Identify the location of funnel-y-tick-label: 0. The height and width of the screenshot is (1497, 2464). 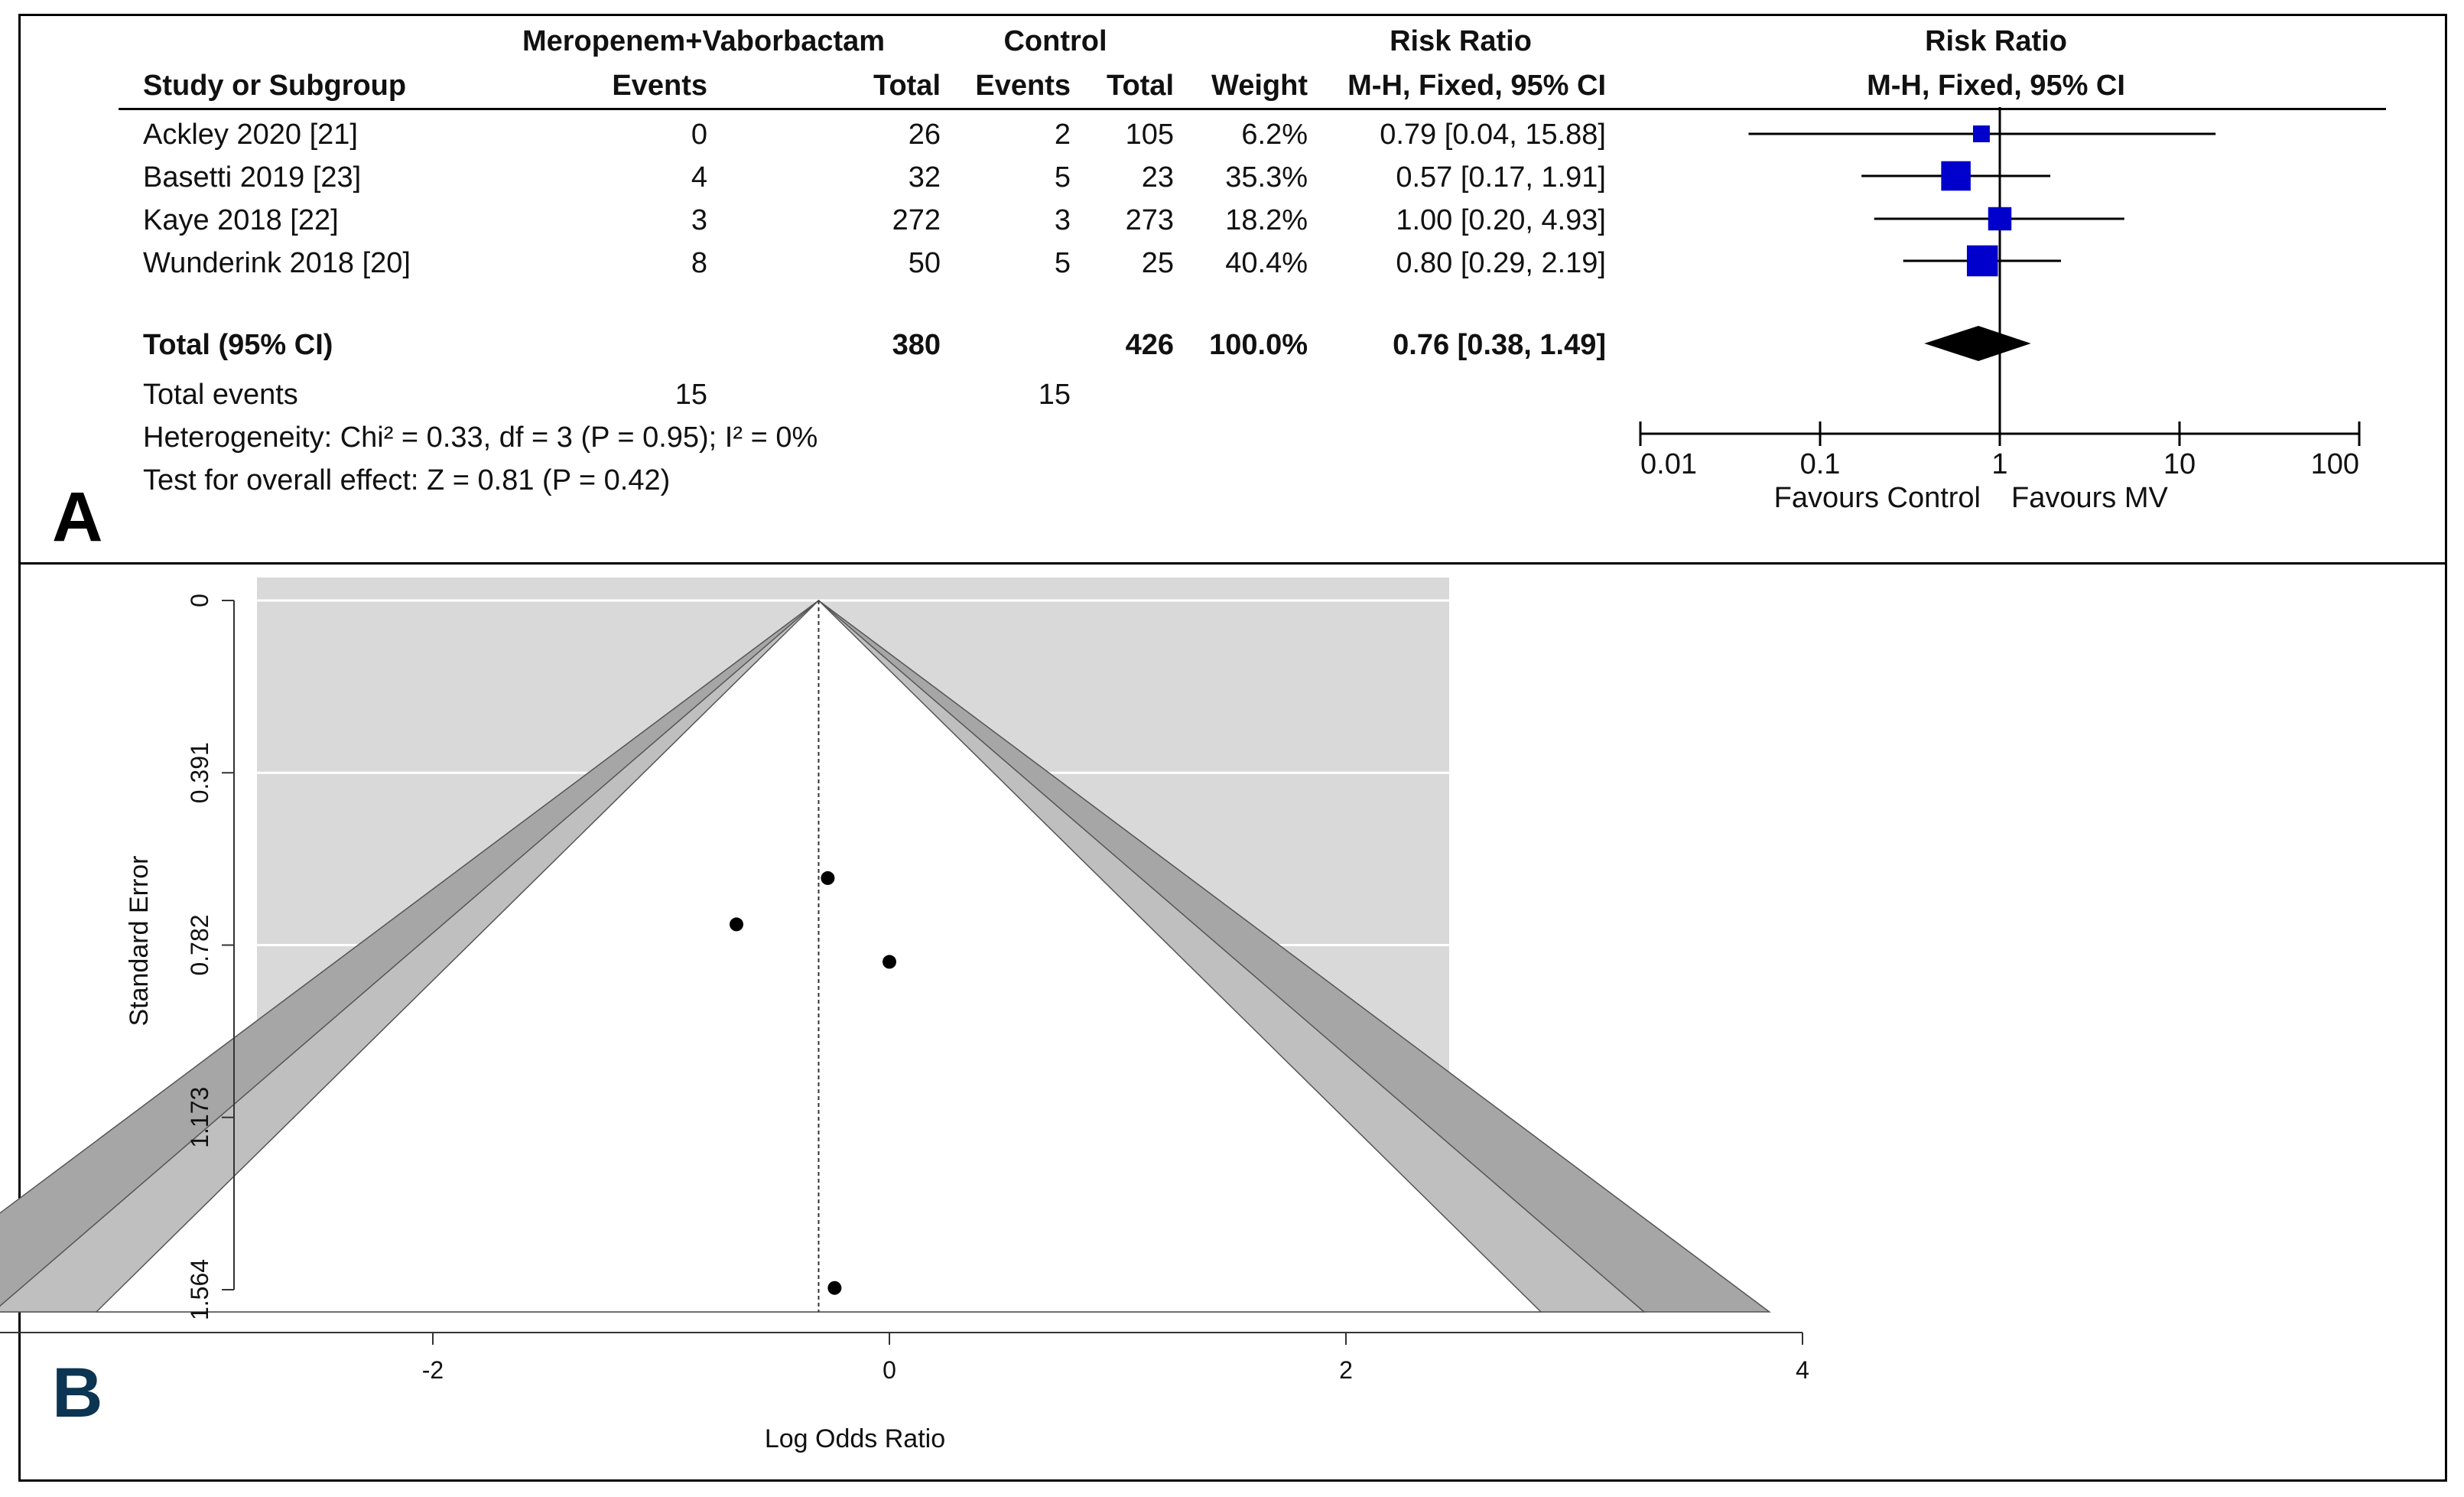
(199, 600).